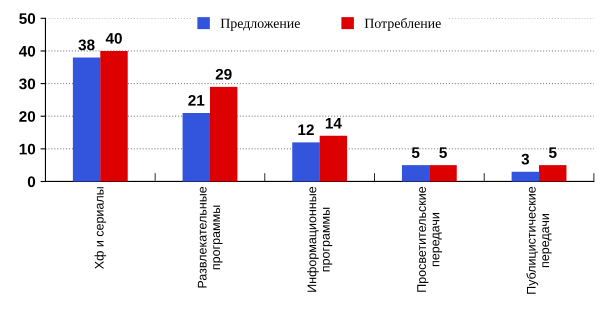 Image resolution: width=606 pixels, height=333 pixels. I want to click on x-tick-label: Информационные программы, so click(319, 239).